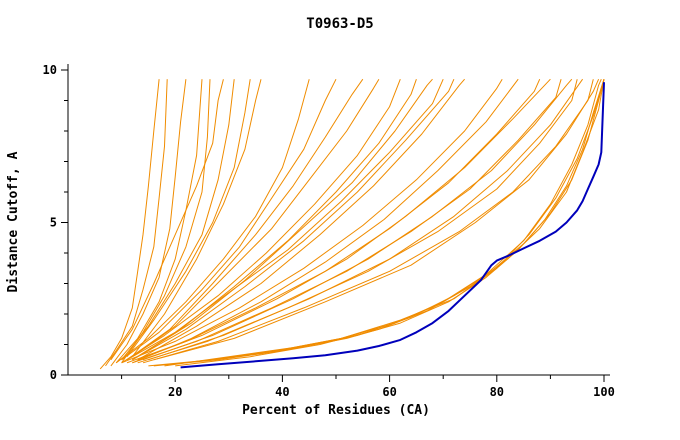 This screenshot has height=440, width=680. What do you see at coordinates (53, 375) in the screenshot?
I see `y-tick-label: 0` at bounding box center [53, 375].